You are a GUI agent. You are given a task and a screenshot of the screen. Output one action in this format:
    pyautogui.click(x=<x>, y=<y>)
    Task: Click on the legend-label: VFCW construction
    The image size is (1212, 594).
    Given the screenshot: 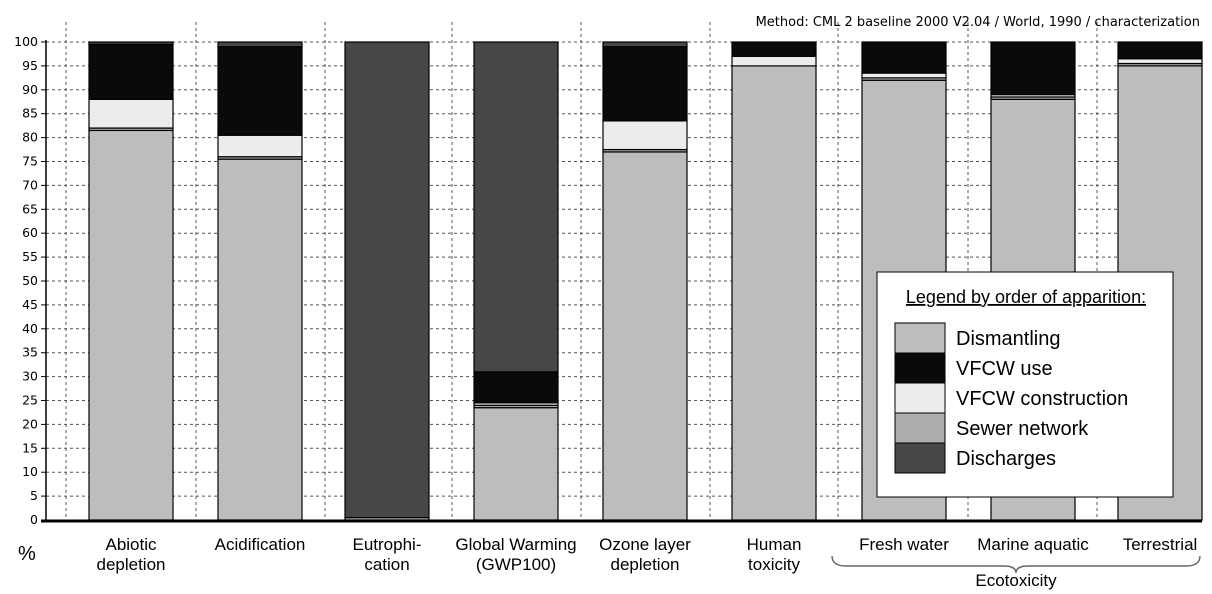 What is the action you would take?
    pyautogui.click(x=1042, y=399)
    